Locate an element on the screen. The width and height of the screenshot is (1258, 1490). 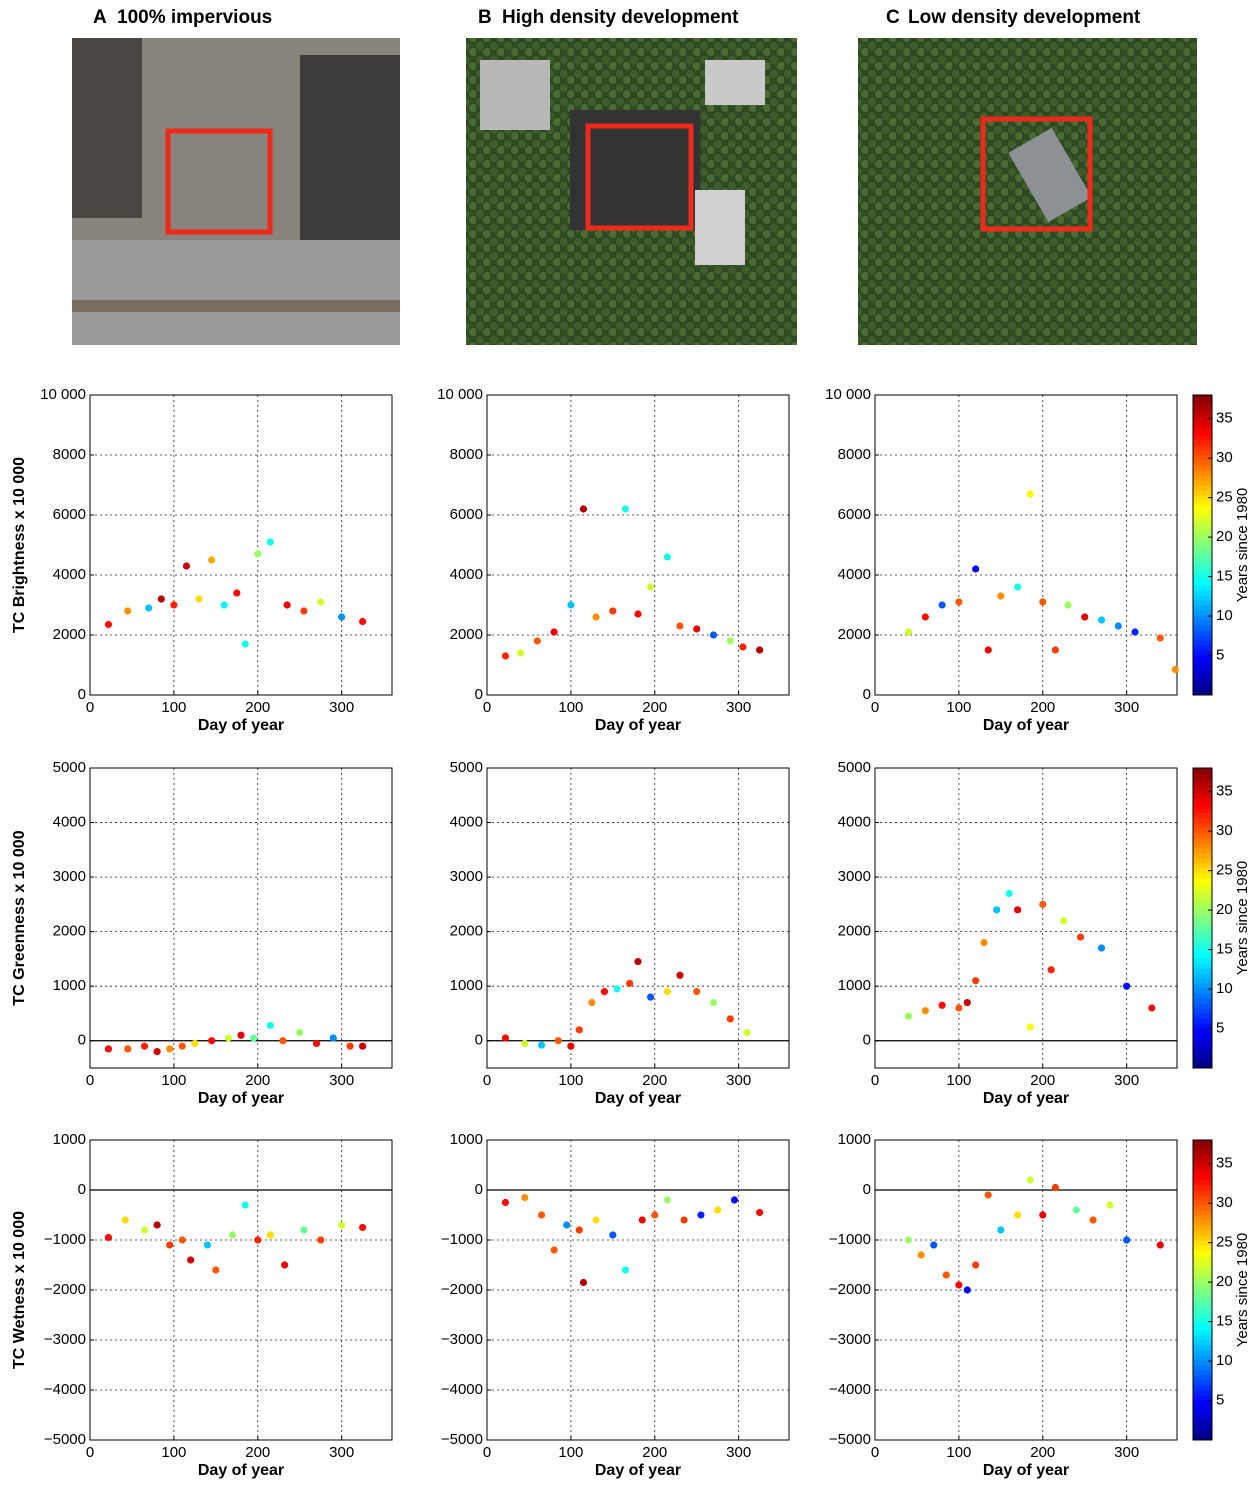
x-tick-label: 100 is located at coordinates (958, 1080).